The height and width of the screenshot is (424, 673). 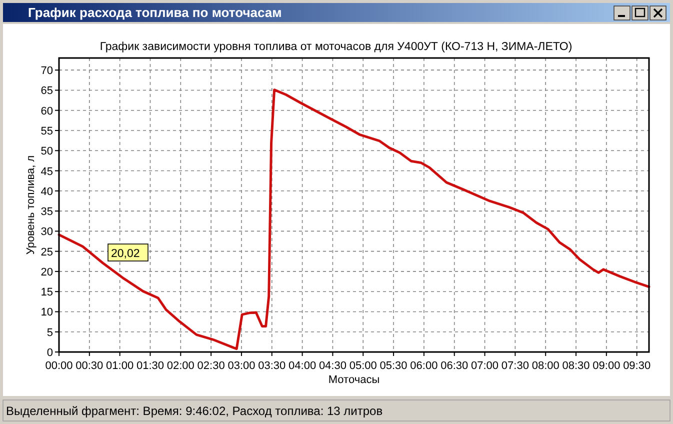 What do you see at coordinates (336, 47) in the screenshot?
I see `chart-subtitle: График зависимости уровня топлива от моточасов для У400УТ (КО-713 Н, ЗИМА-ЛЕТО)` at bounding box center [336, 47].